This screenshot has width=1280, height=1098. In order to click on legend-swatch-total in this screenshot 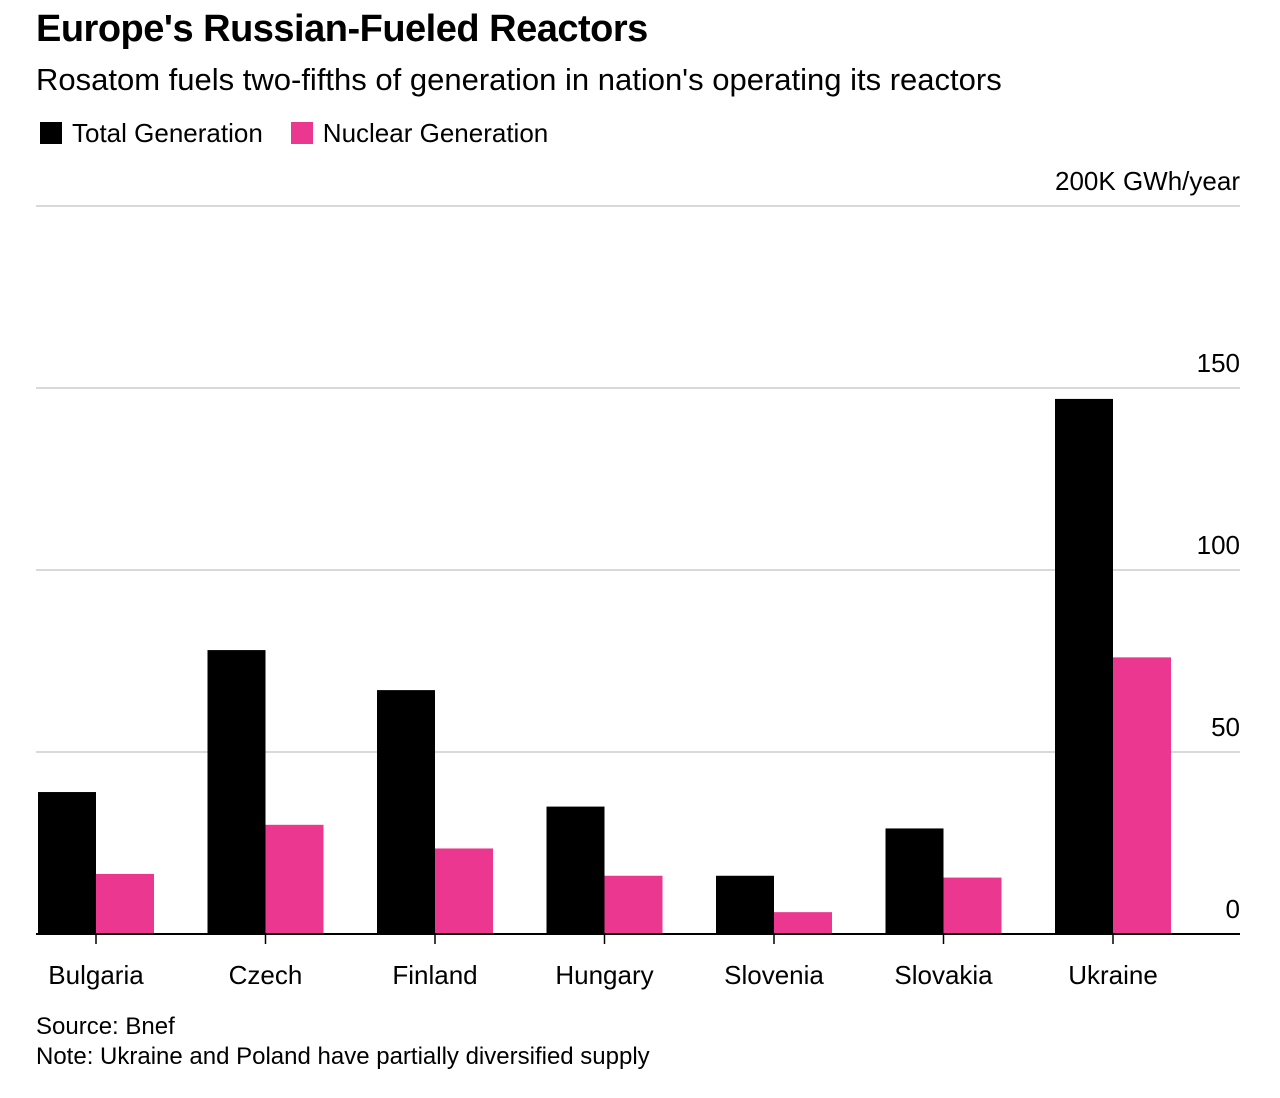, I will do `click(51, 133)`.